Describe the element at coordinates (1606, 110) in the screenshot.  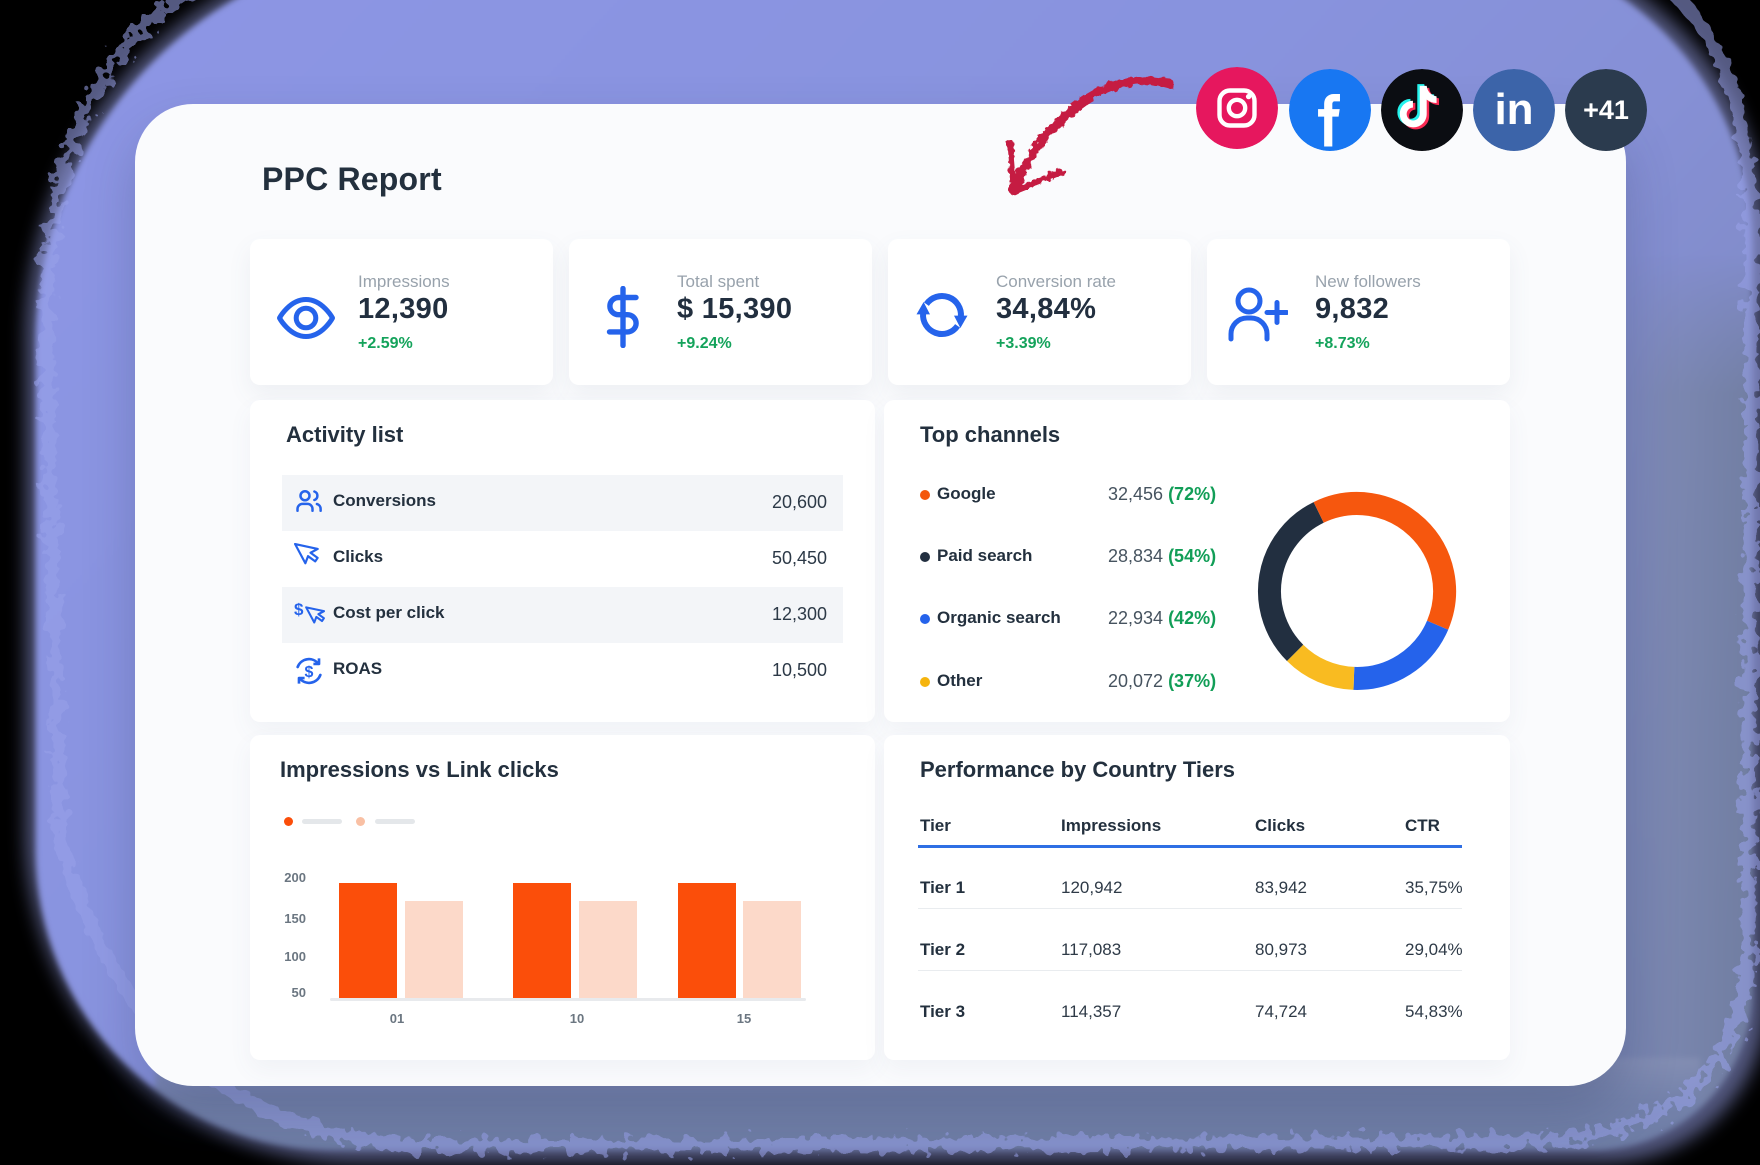
I see `svg-text: +41` at that location.